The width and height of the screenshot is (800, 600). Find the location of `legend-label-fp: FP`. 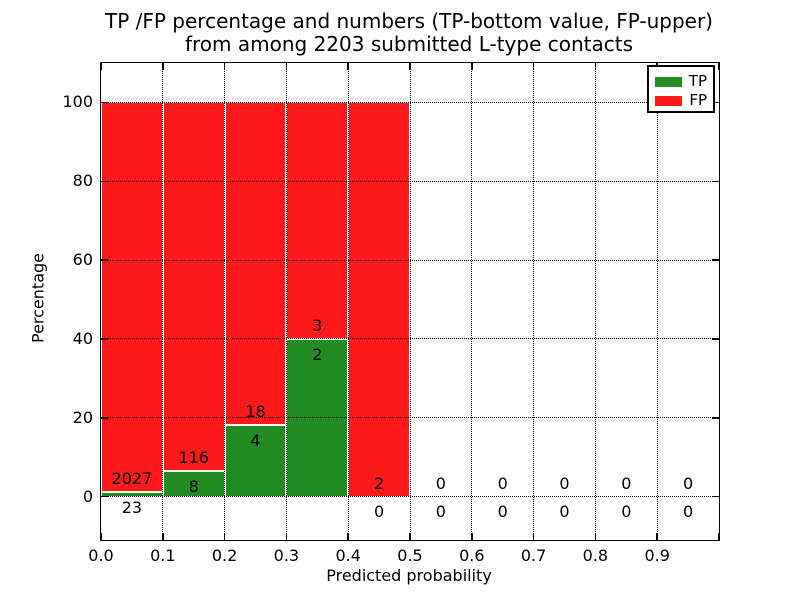

legend-label-fp: FP is located at coordinates (698, 100).